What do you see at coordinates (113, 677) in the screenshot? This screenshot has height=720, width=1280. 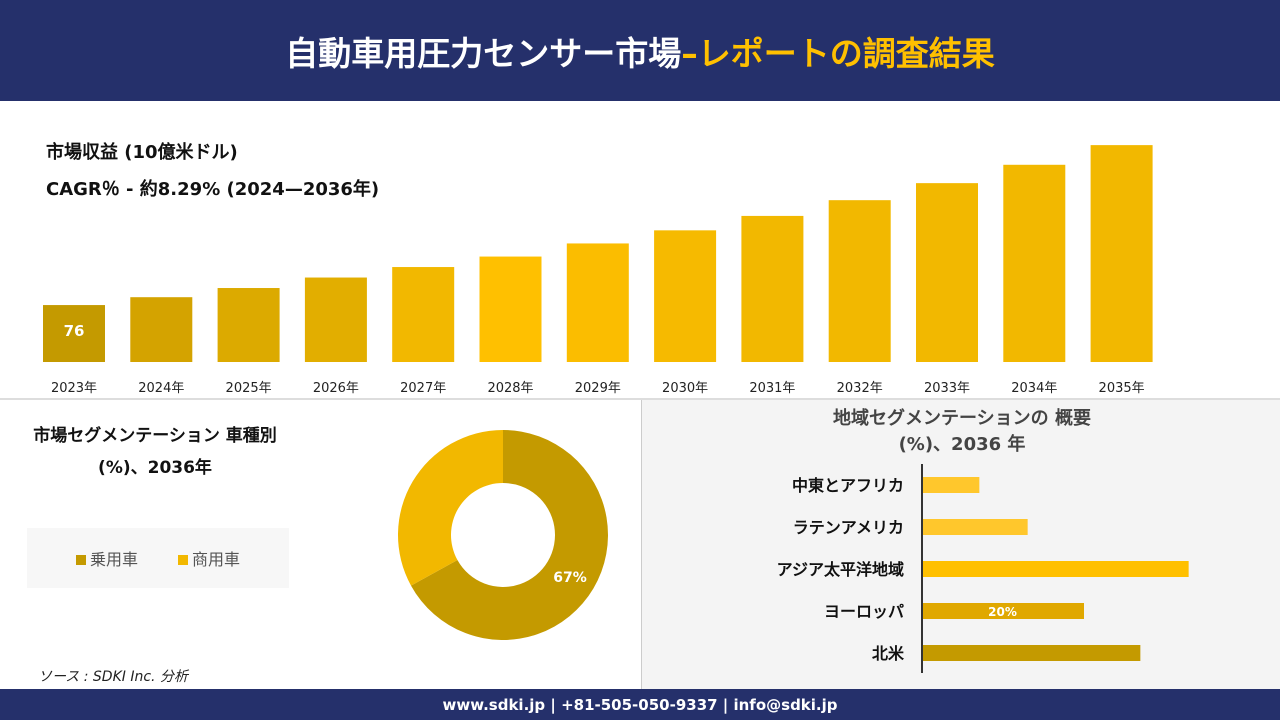 I see `source-note: ソース : SDKI Inc. 分析` at bounding box center [113, 677].